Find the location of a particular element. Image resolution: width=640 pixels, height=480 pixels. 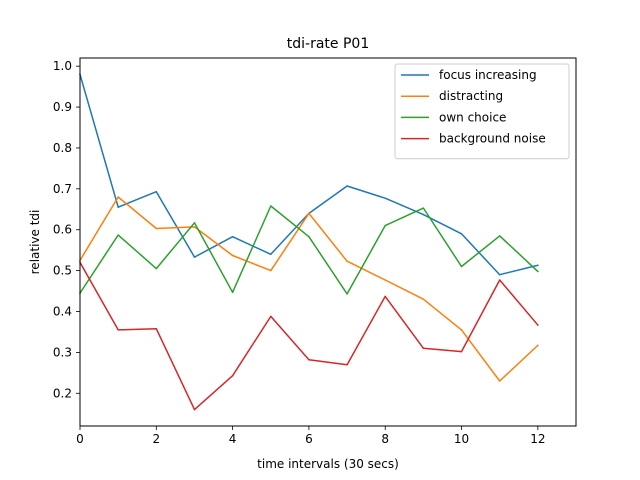

y-tick-label: 0.7 is located at coordinates (62, 189).